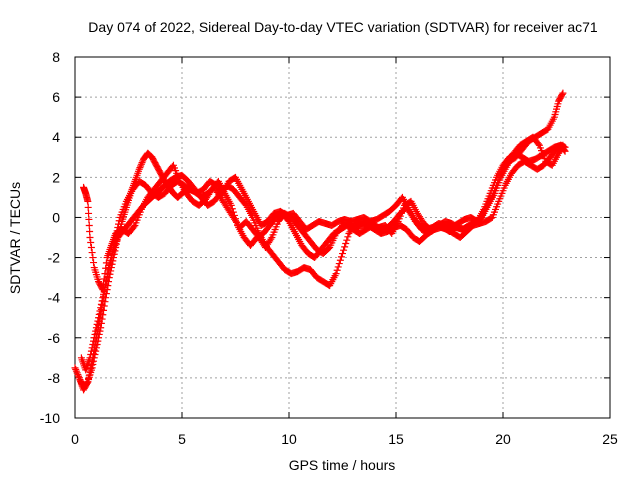 The width and height of the screenshot is (640, 480). What do you see at coordinates (56, 97) in the screenshot?
I see `y-tick-label: 6` at bounding box center [56, 97].